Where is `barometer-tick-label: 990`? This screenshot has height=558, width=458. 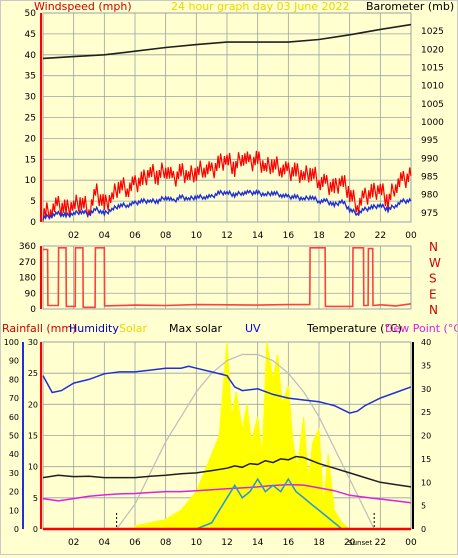
barometer-tick-label: 990 is located at coordinates (429, 159).